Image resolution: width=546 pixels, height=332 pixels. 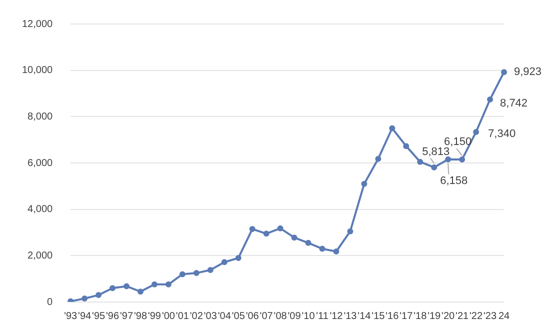 I want to click on y-tick-label: 8,000, so click(x=41, y=116).